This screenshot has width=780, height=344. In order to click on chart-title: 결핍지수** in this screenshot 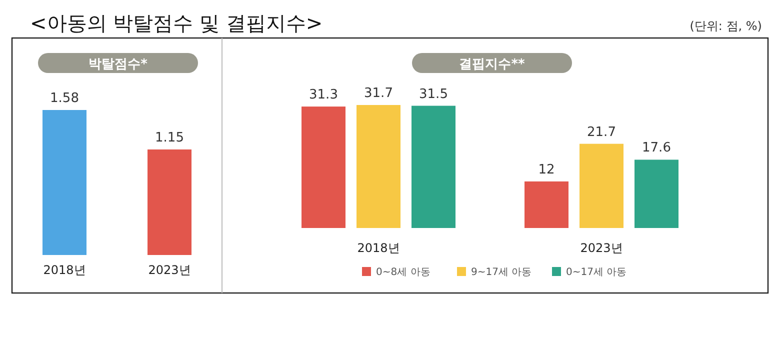, I will do `click(492, 64)`.